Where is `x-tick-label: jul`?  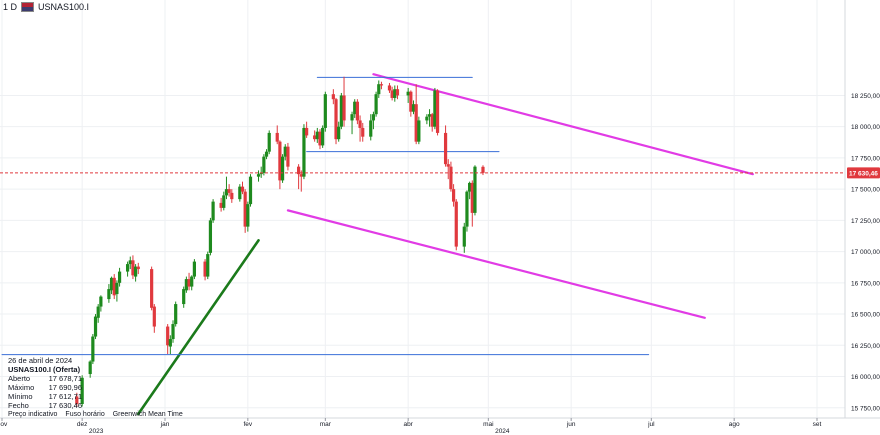
x-tick-label: jul is located at coordinates (651, 424).